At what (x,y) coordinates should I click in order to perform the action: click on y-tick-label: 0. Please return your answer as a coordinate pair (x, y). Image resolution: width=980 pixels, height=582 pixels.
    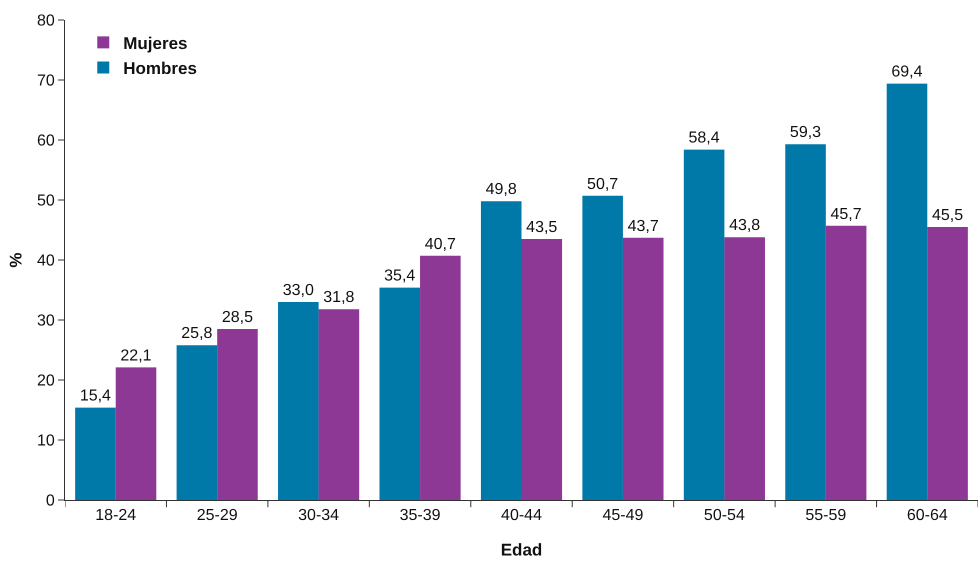
    Looking at the image, I should click on (50, 501).